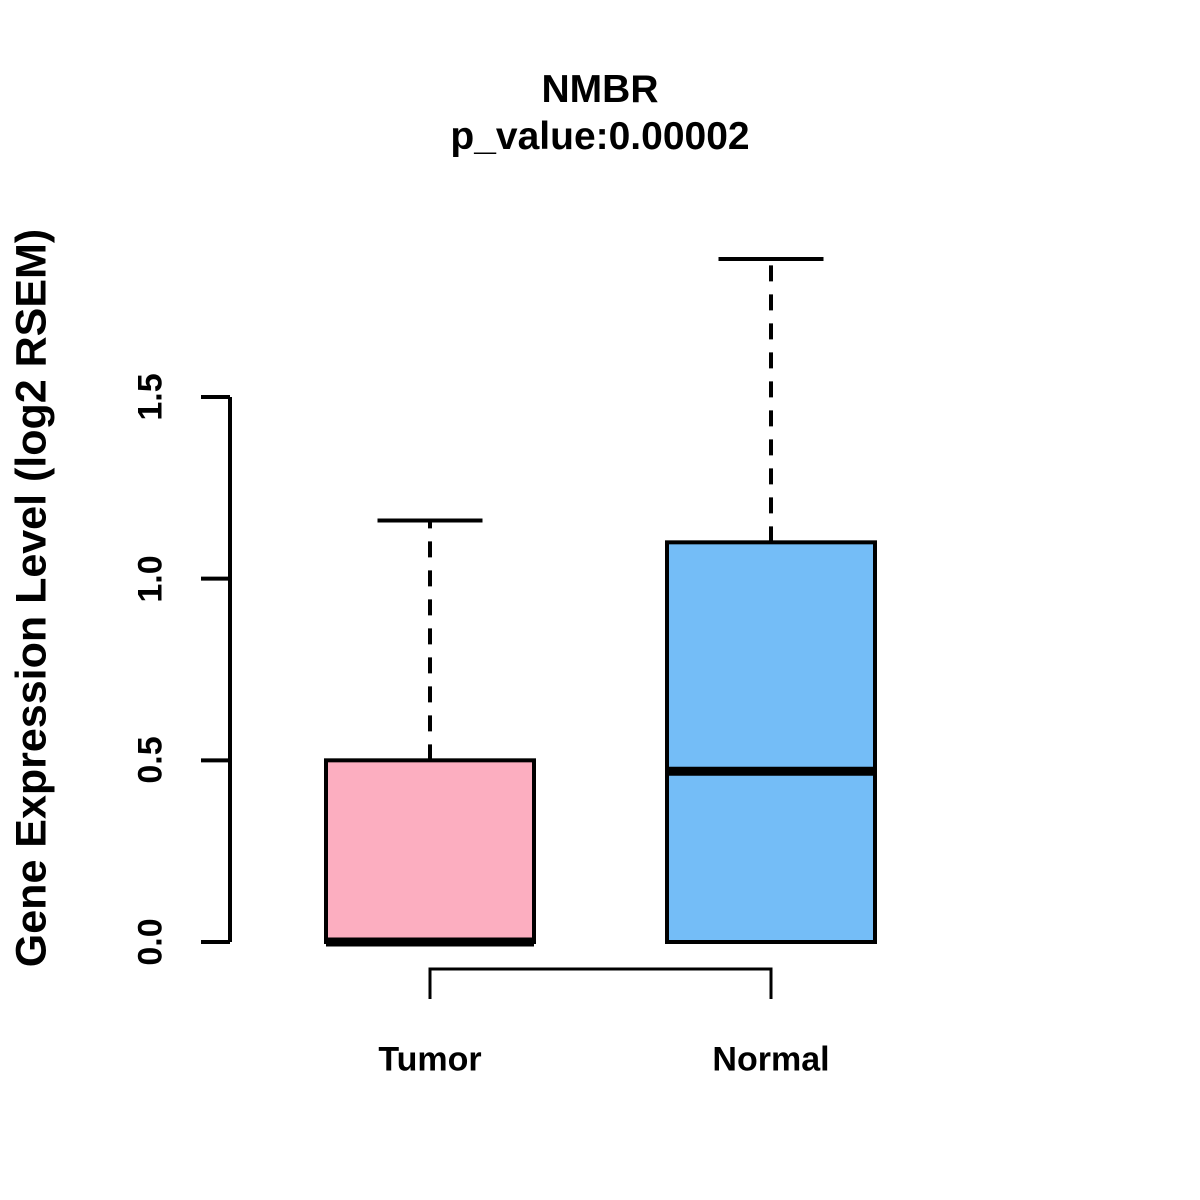  What do you see at coordinates (600, 113) in the screenshot?
I see `title-block: NMBR p_value:0.00002` at bounding box center [600, 113].